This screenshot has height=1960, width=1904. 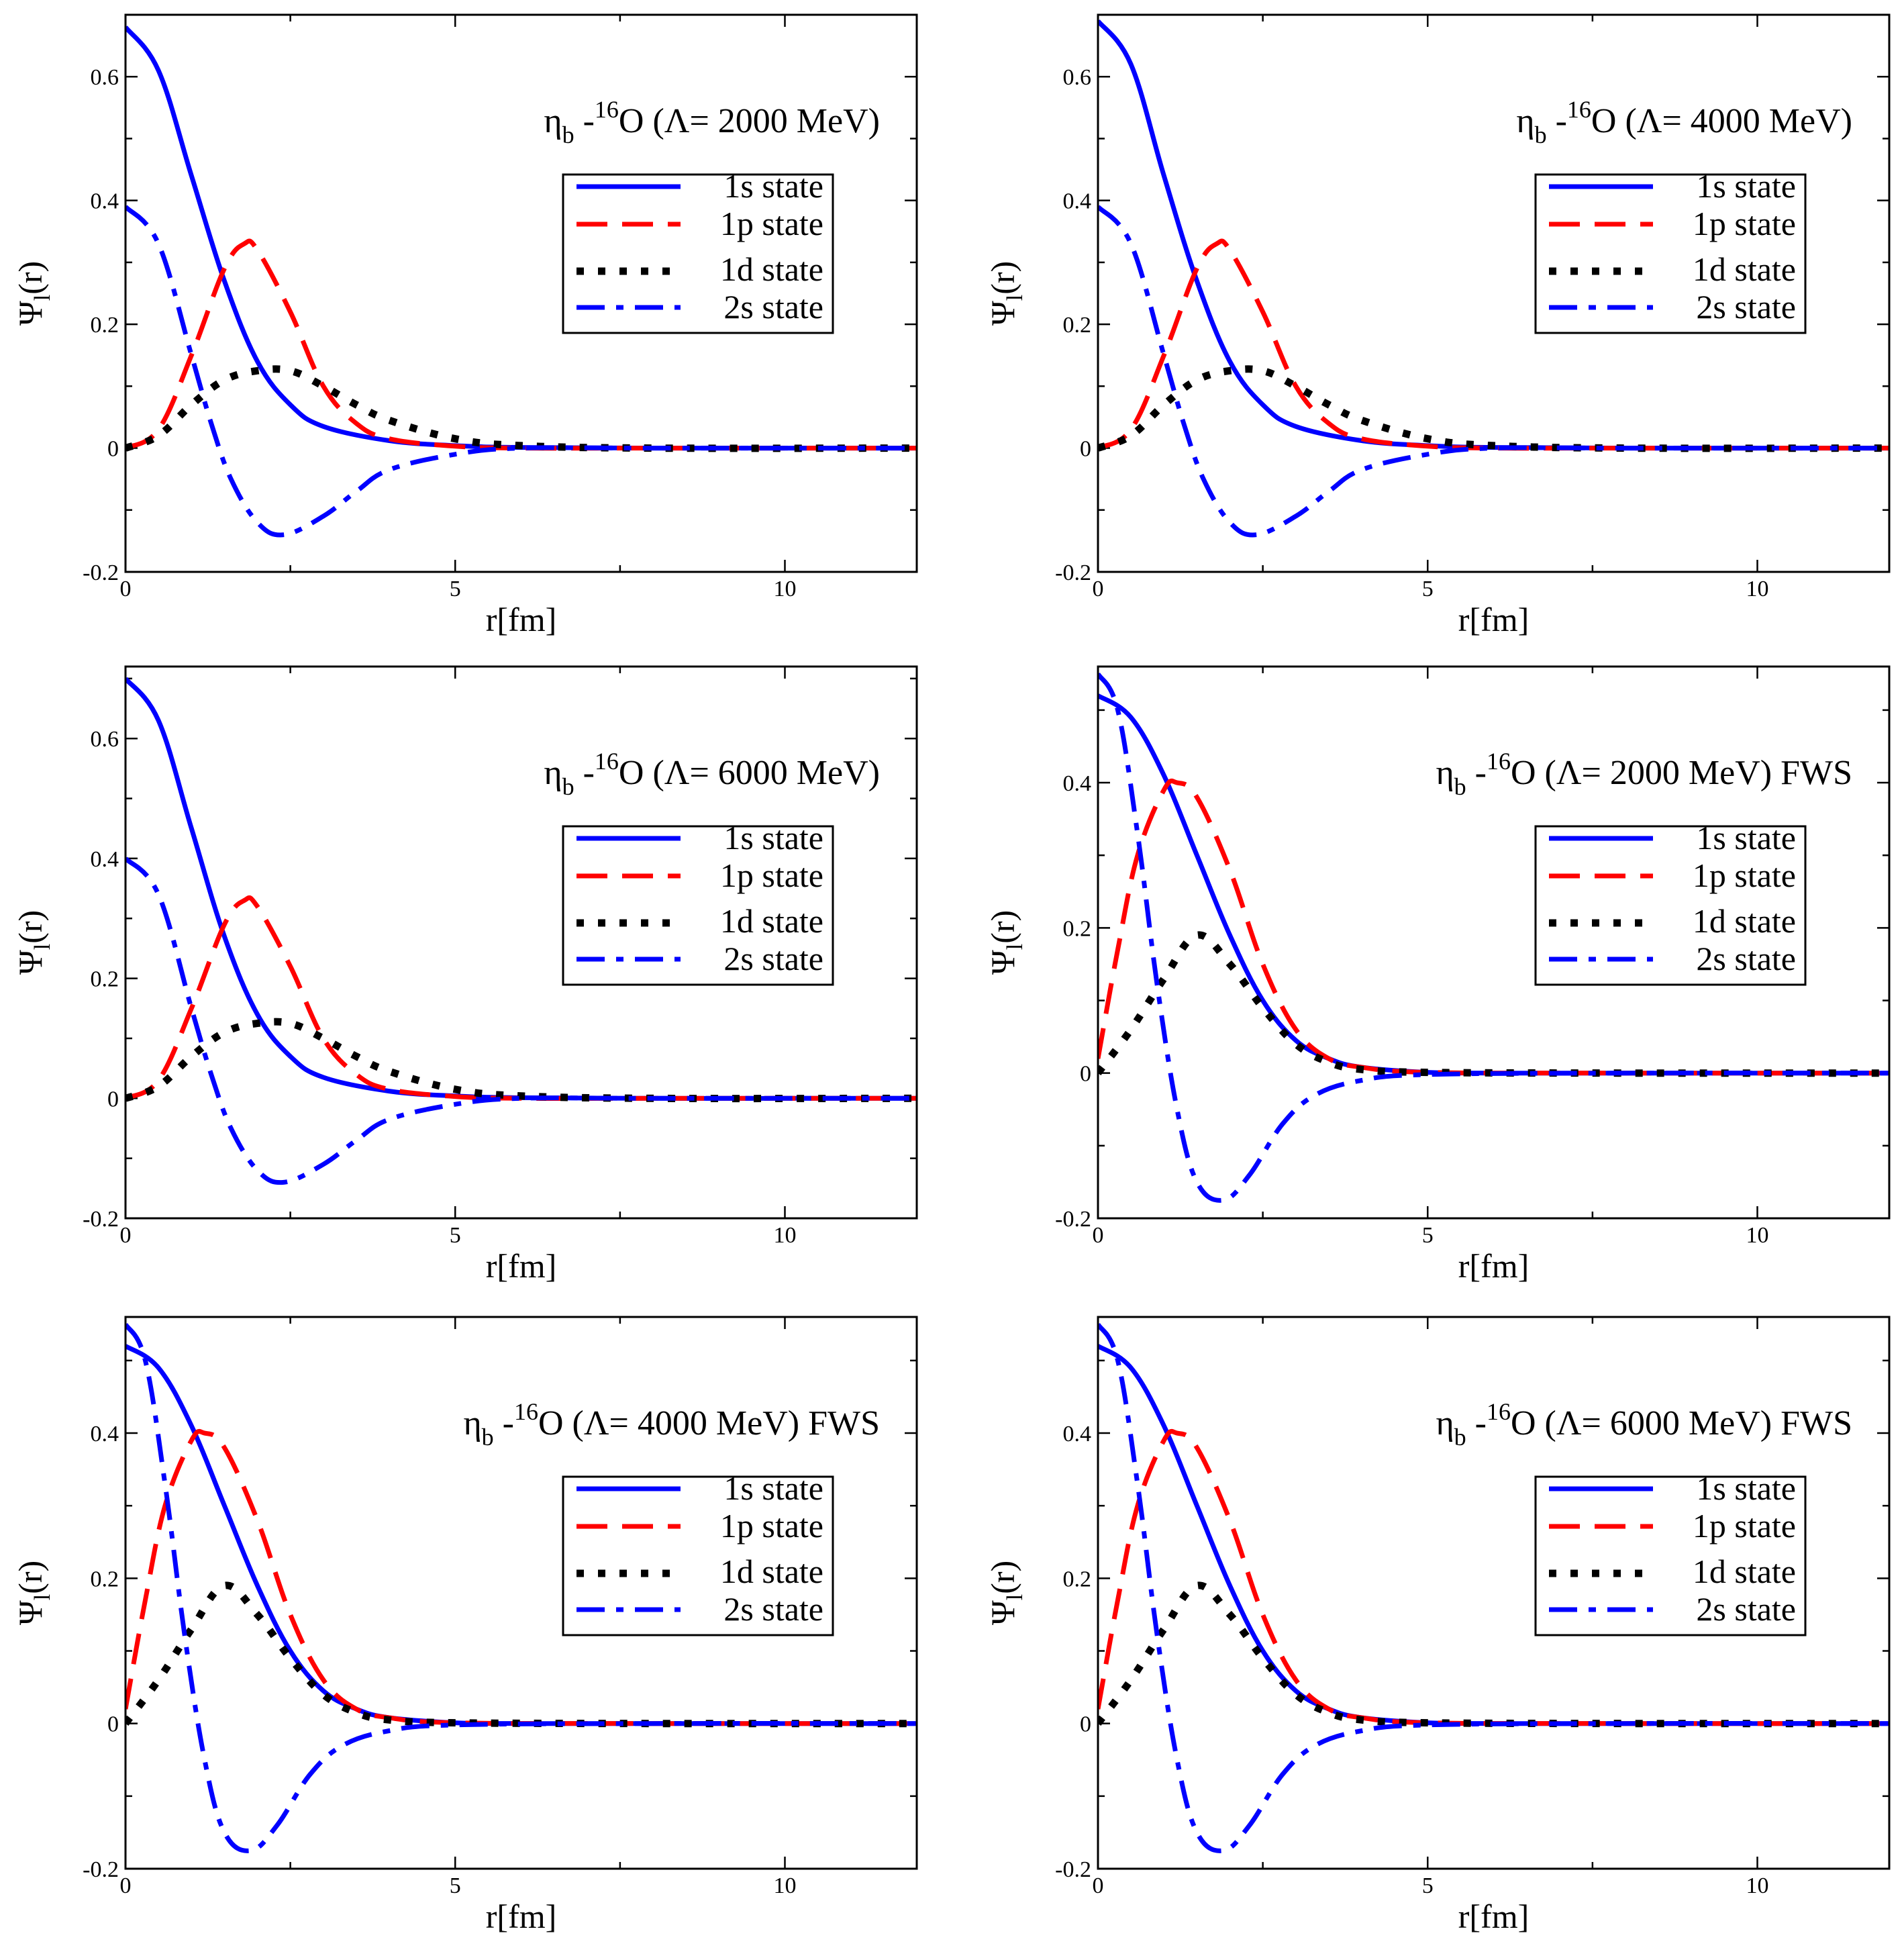 What do you see at coordinates (712, 774) in the screenshot?
I see `panel-title: ηb -16O (Λ= 6000 MeV)` at bounding box center [712, 774].